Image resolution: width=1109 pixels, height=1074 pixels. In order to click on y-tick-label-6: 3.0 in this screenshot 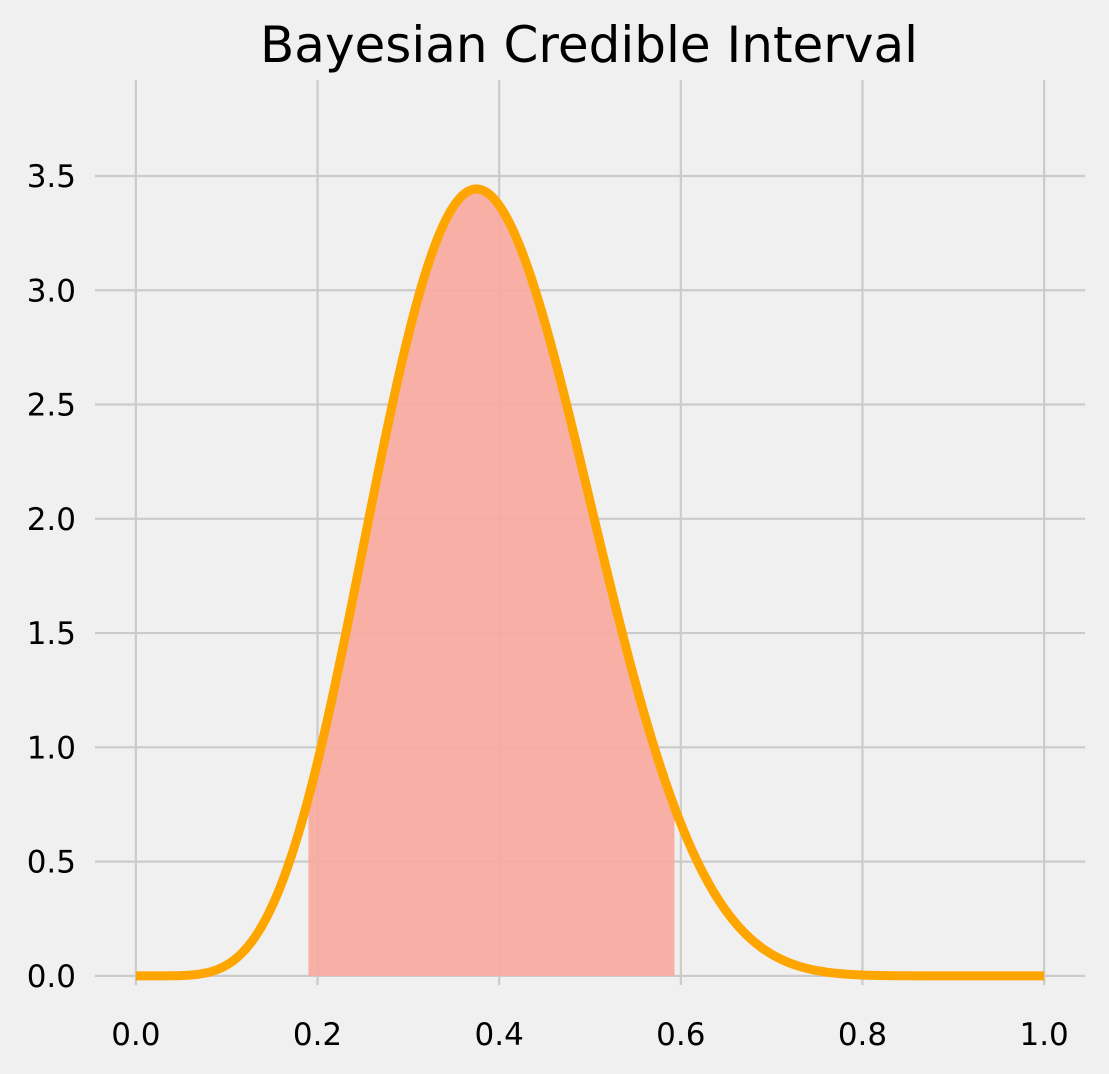, I will do `click(51, 291)`.